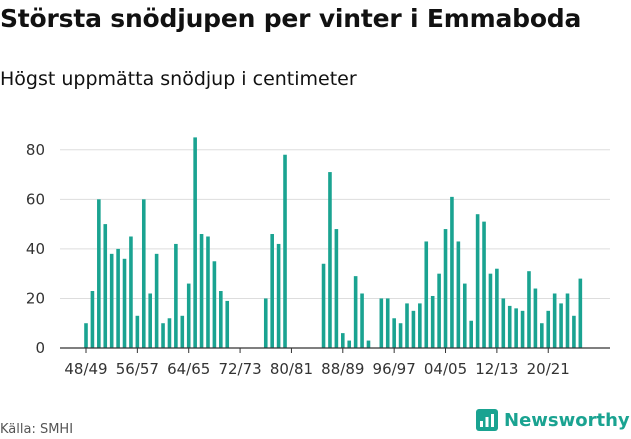  I want to click on x-tick-label: 72/73, so click(239, 369).